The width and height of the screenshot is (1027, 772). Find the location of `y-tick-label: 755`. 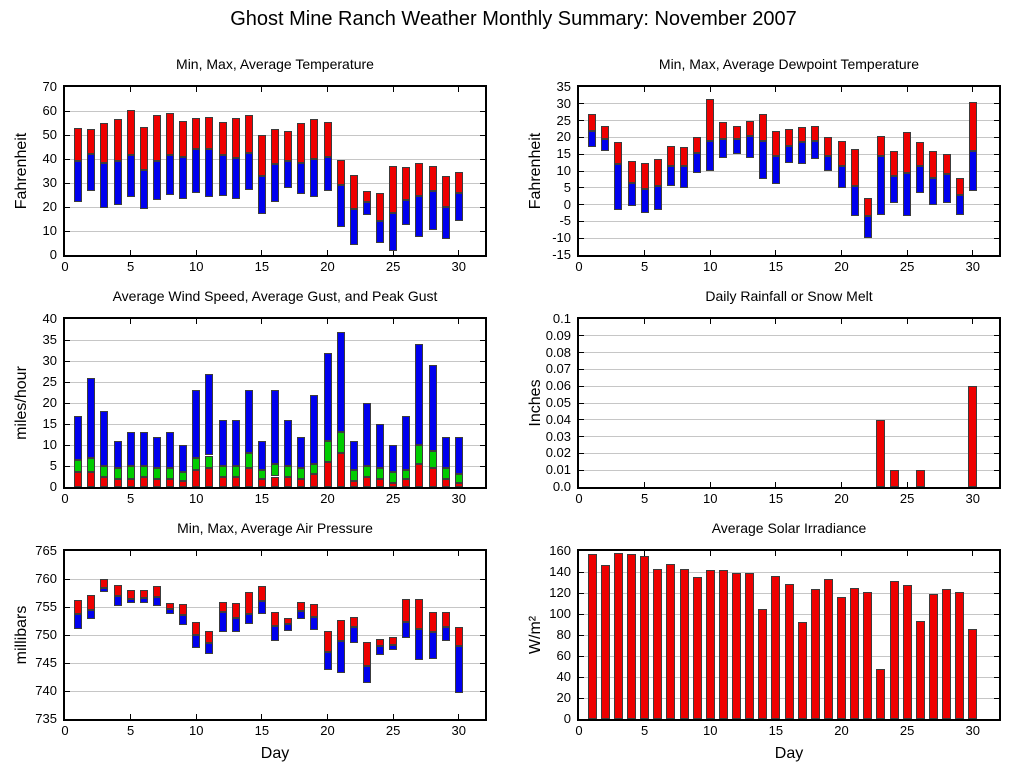

y-tick-label: 755 is located at coordinates (46, 606).